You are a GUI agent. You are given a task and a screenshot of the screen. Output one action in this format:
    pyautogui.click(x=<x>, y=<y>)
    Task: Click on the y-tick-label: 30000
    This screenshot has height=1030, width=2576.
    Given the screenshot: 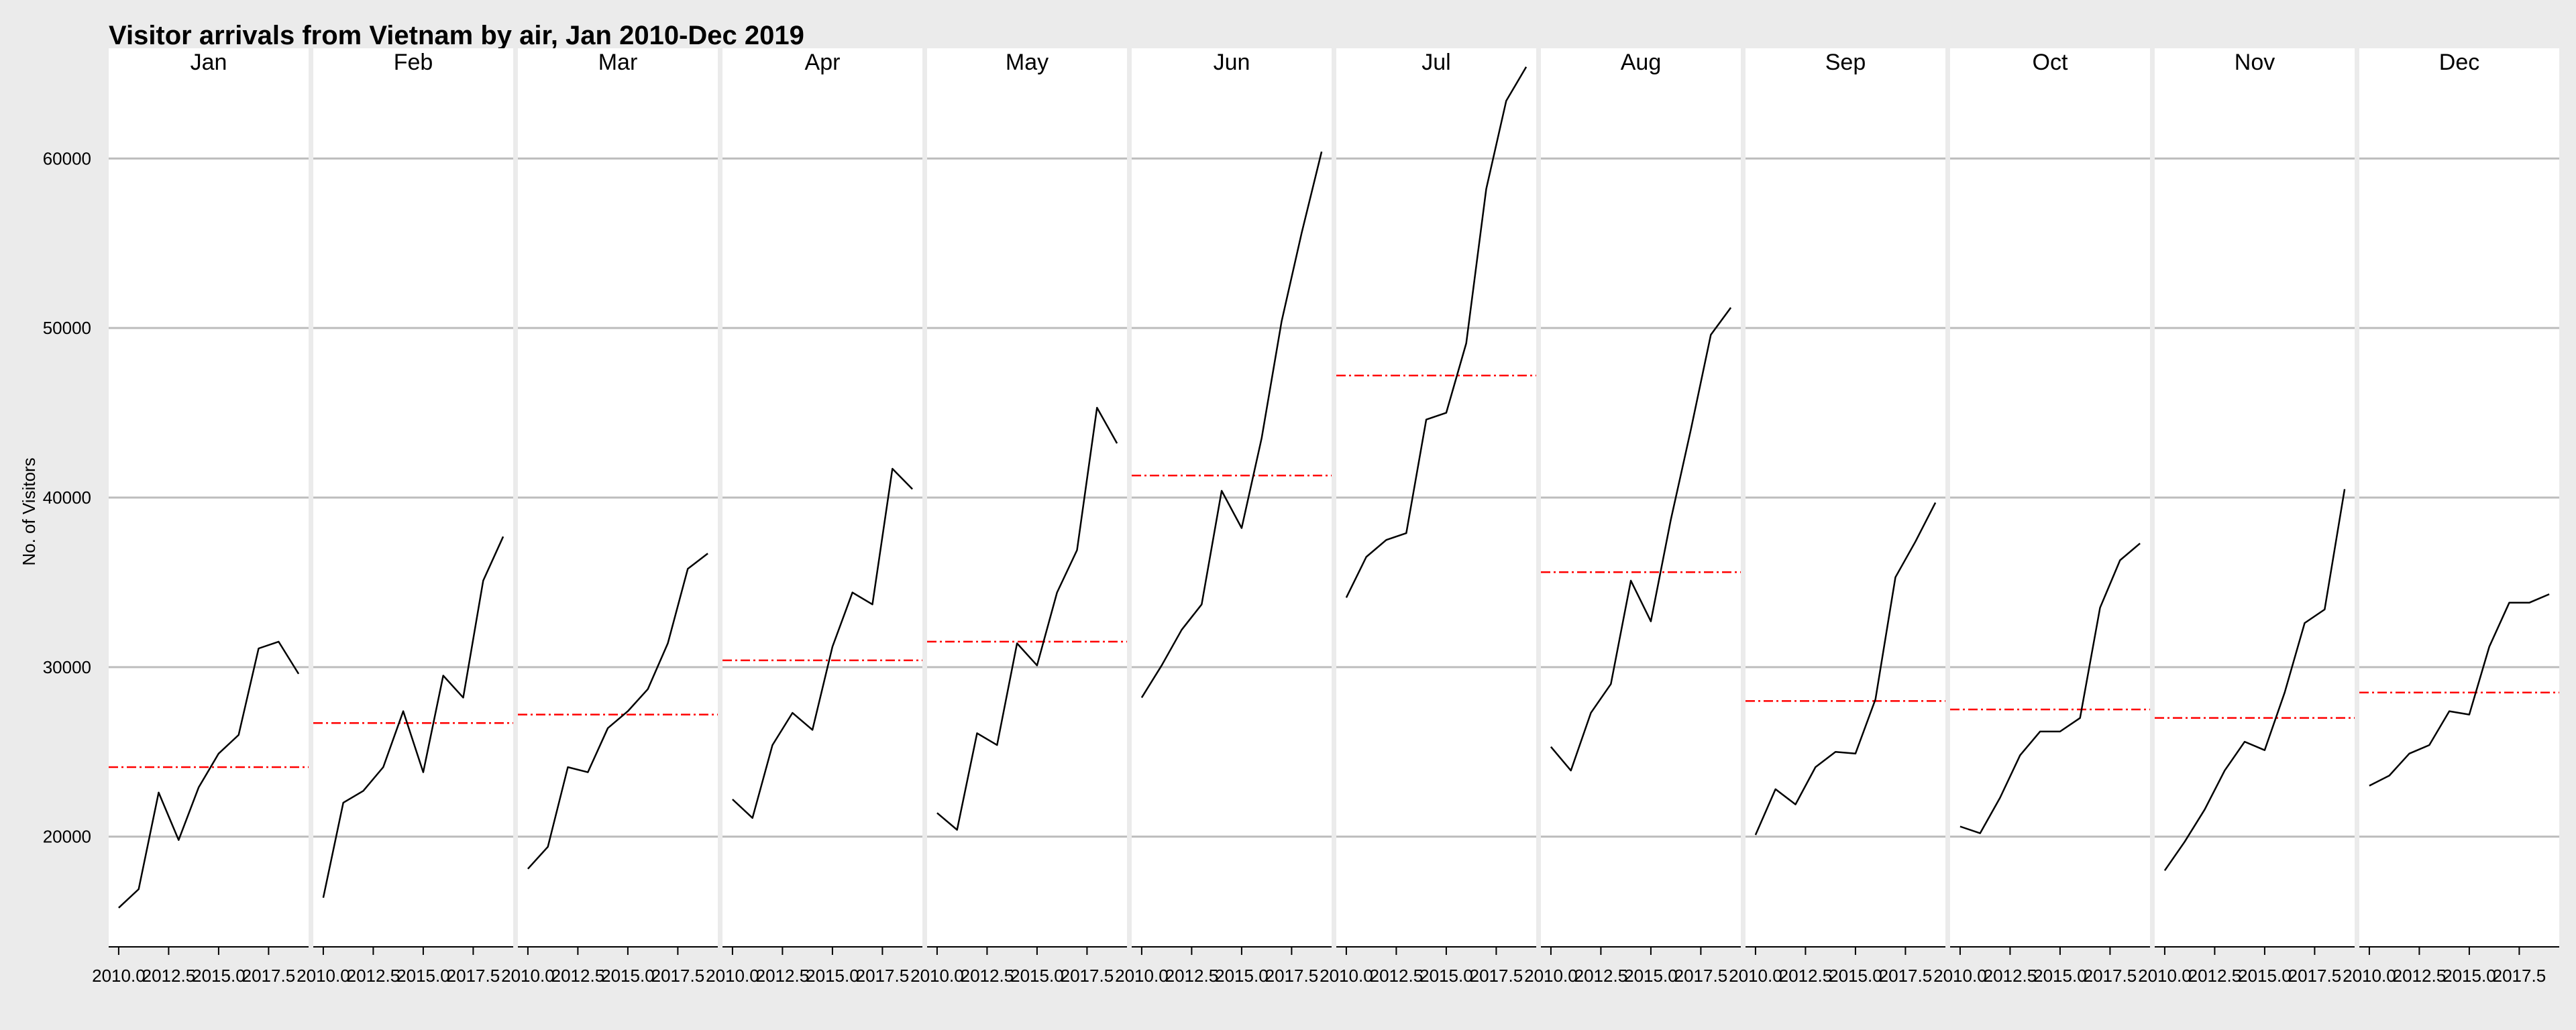 What is the action you would take?
    pyautogui.click(x=67, y=667)
    